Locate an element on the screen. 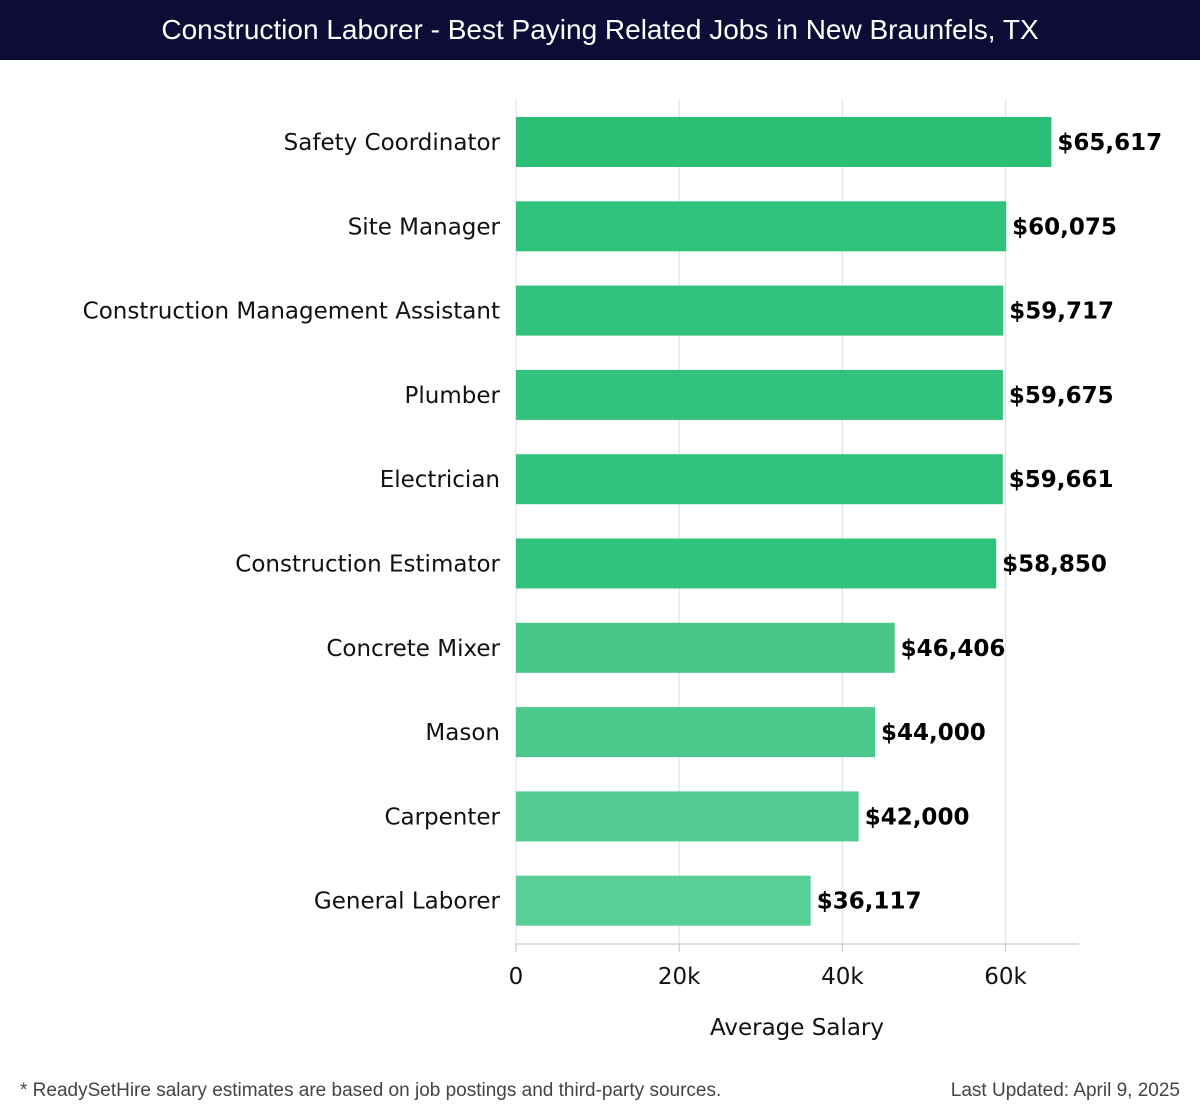 The image size is (1200, 1120). x-tick-label: 60k is located at coordinates (1005, 977).